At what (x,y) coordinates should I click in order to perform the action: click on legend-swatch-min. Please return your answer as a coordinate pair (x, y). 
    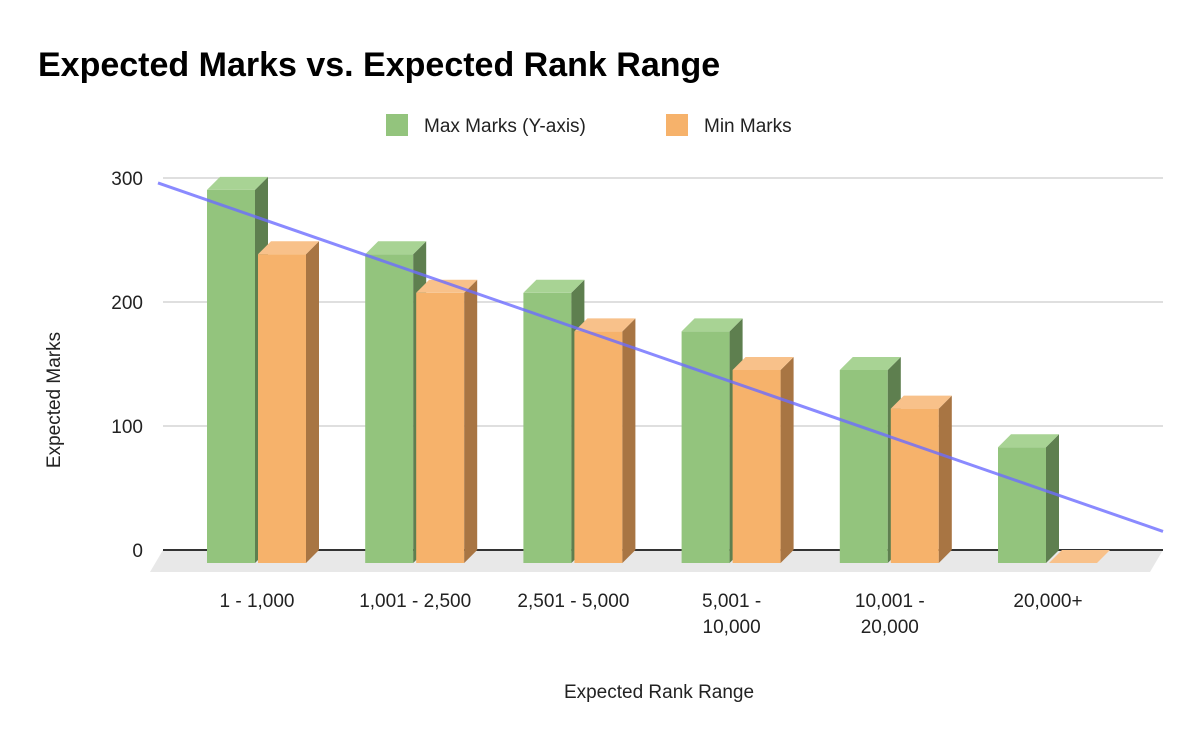
    Looking at the image, I should click on (677, 125).